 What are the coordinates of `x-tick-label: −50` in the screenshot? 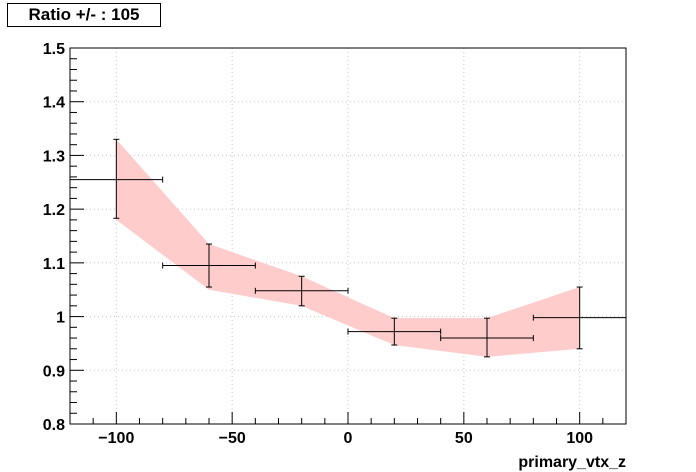 It's located at (232, 438).